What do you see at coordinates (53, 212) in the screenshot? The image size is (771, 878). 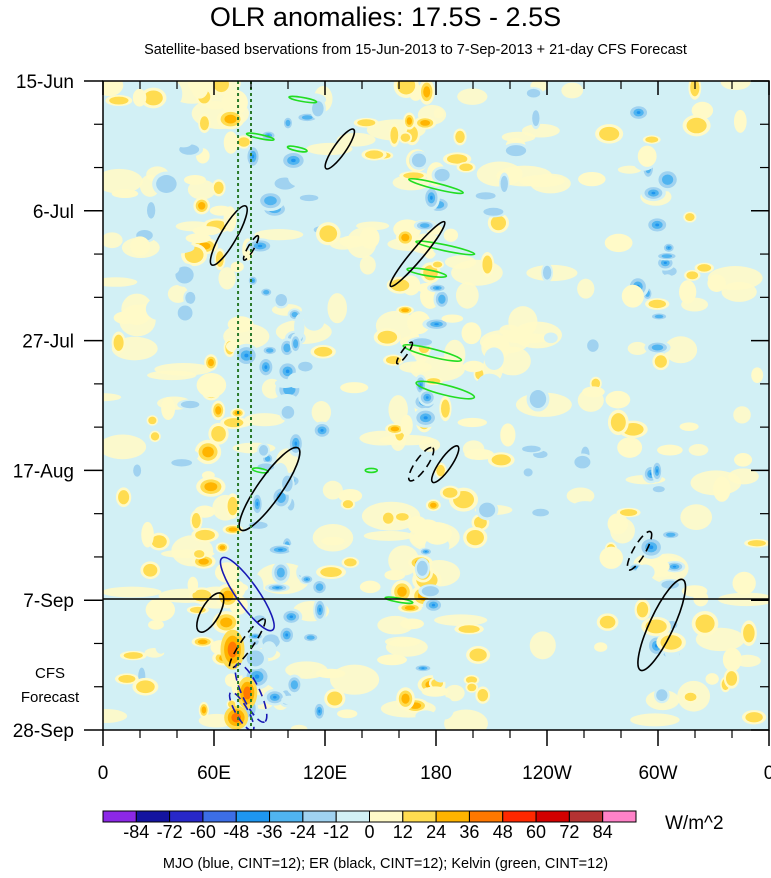 I see `y-tick-label: 6-Jul` at bounding box center [53, 212].